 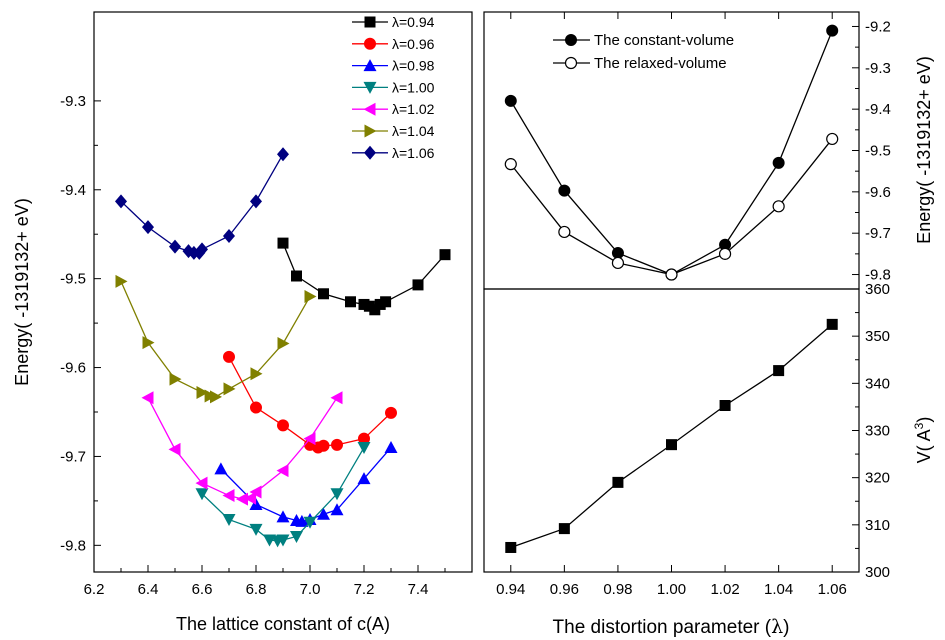 I want to click on right-top-legend: The constant-volume The relaxed-volume, so click(x=643, y=52).